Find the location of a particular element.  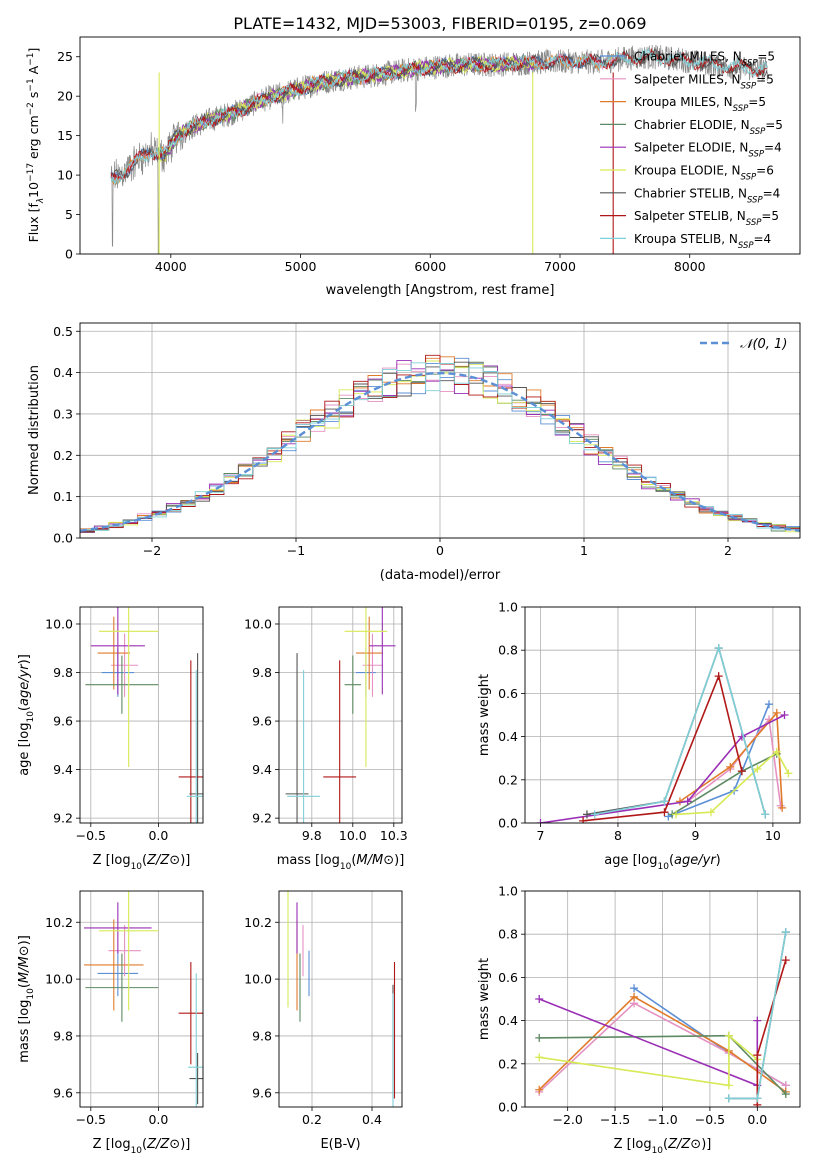

age_vs_Z-plot-area is located at coordinates (144, 715).